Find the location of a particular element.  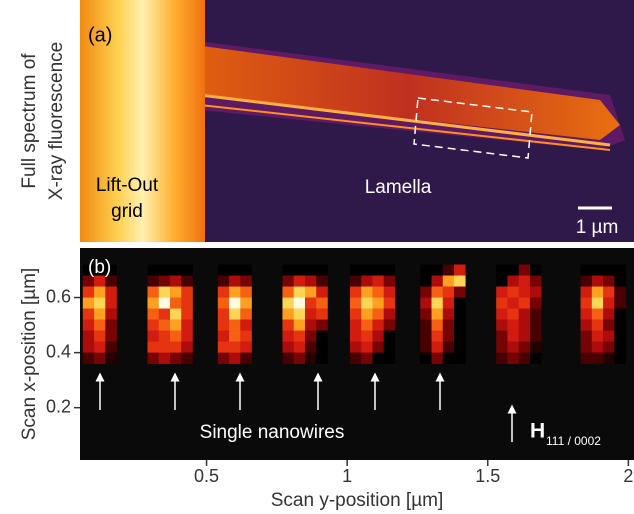

y-axis-label: Full spectrum of is located at coordinates (29, 121).